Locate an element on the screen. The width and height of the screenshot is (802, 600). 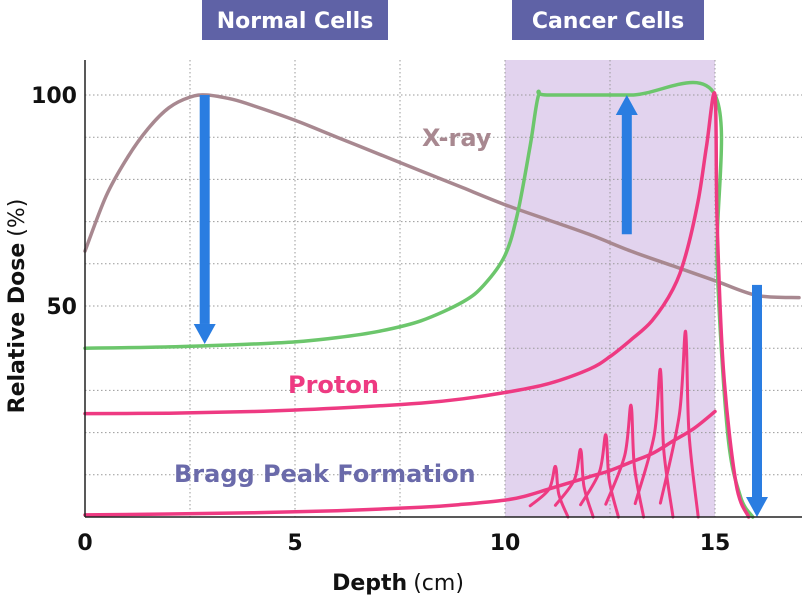
region-label-text: Normal Cells is located at coordinates (295, 21).